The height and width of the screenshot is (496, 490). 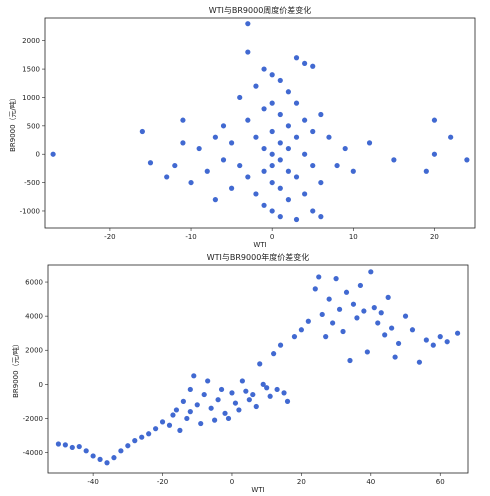 I want to click on x-tick: 0, so click(x=232, y=479).